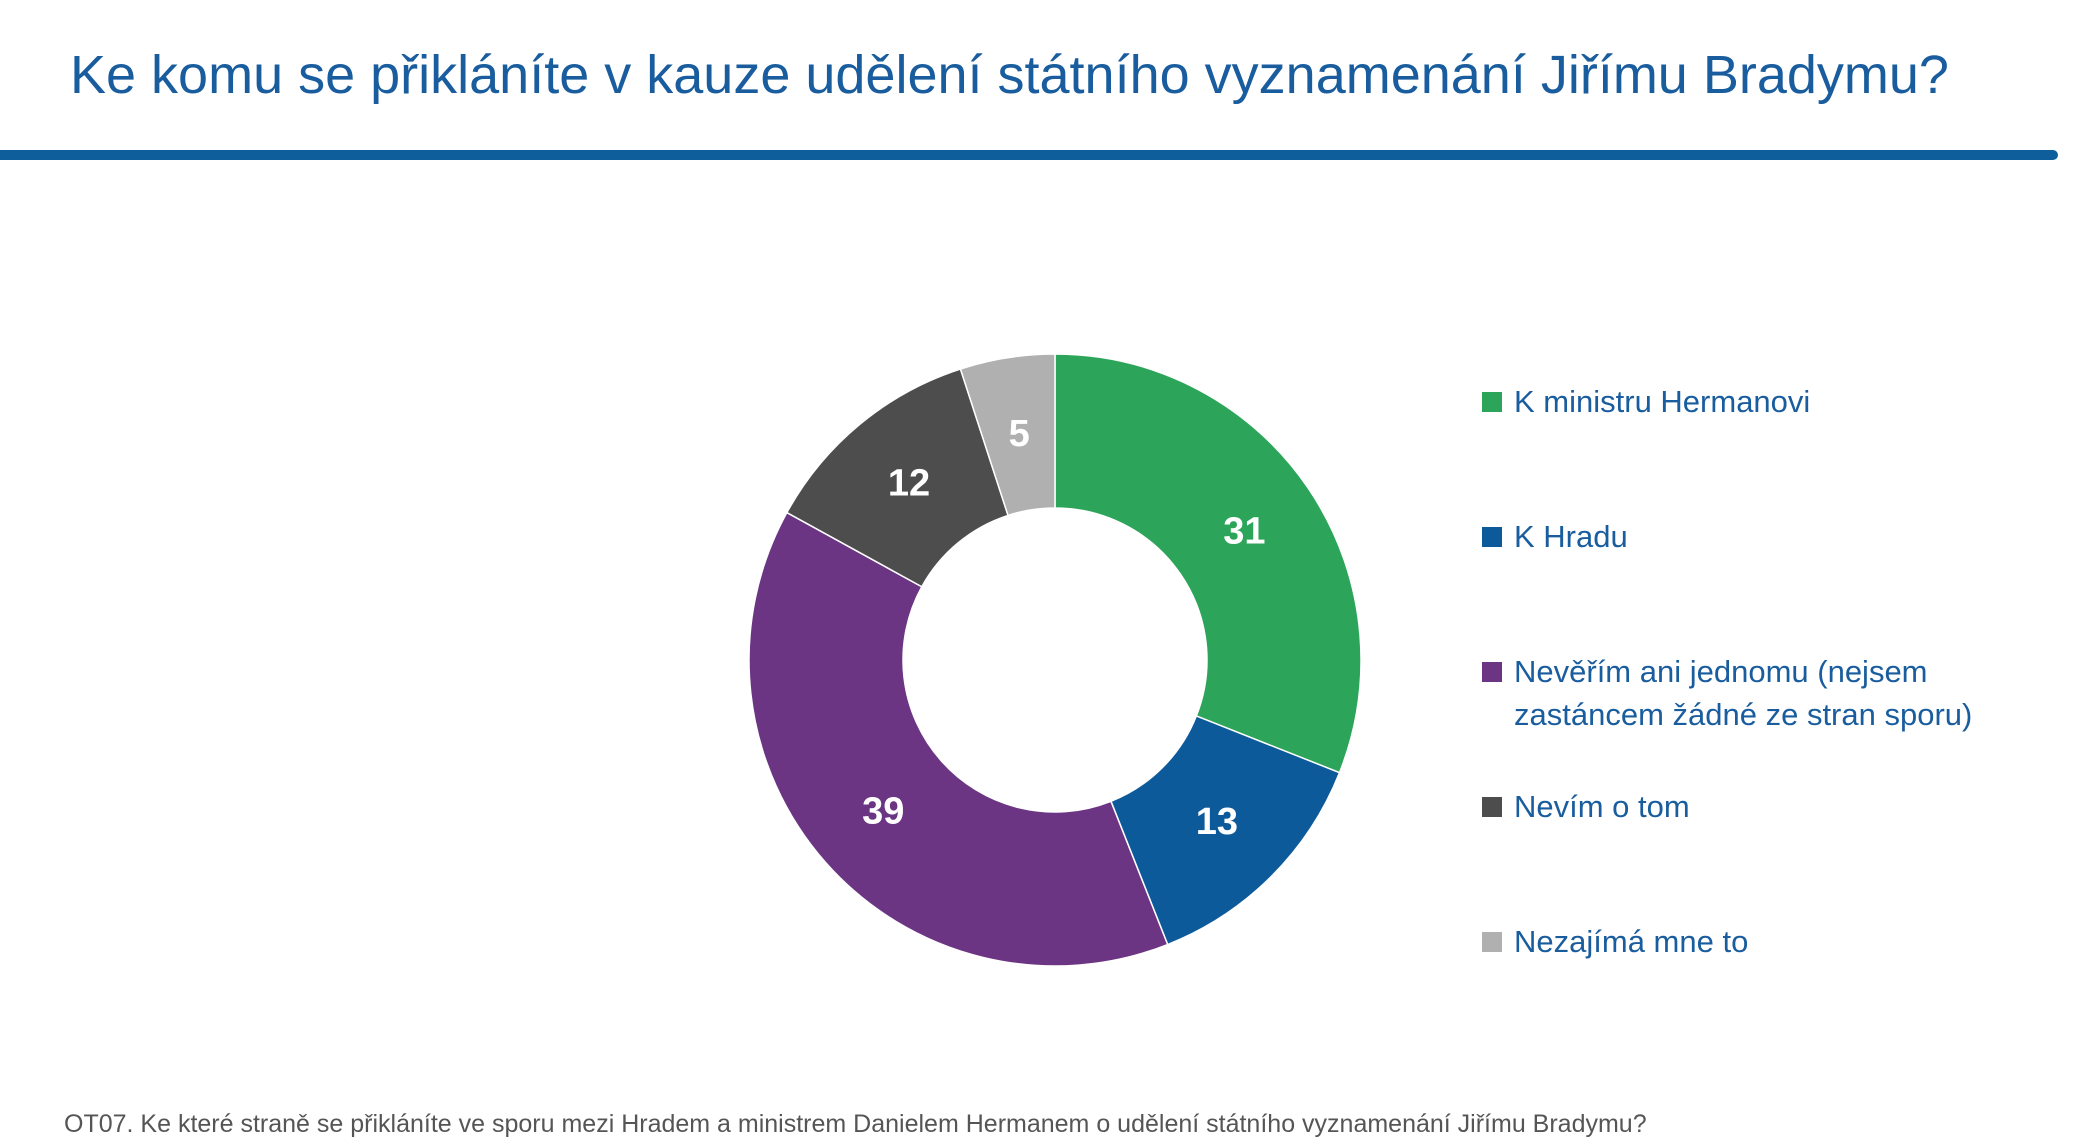  Describe the element at coordinates (1631, 941) in the screenshot. I see `legend-label-5: Nezajímá mne to` at that location.